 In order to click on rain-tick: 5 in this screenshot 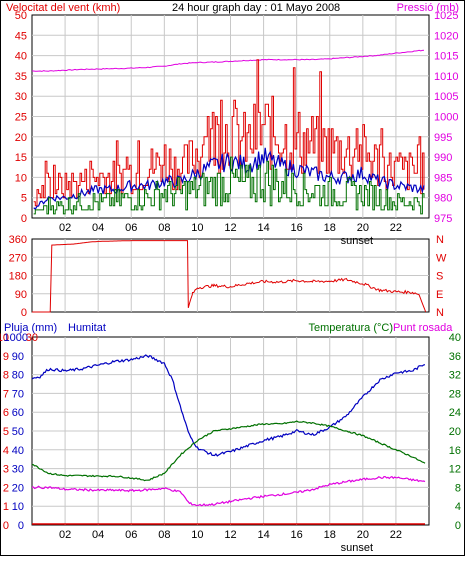, I will do `click(6, 432)`.